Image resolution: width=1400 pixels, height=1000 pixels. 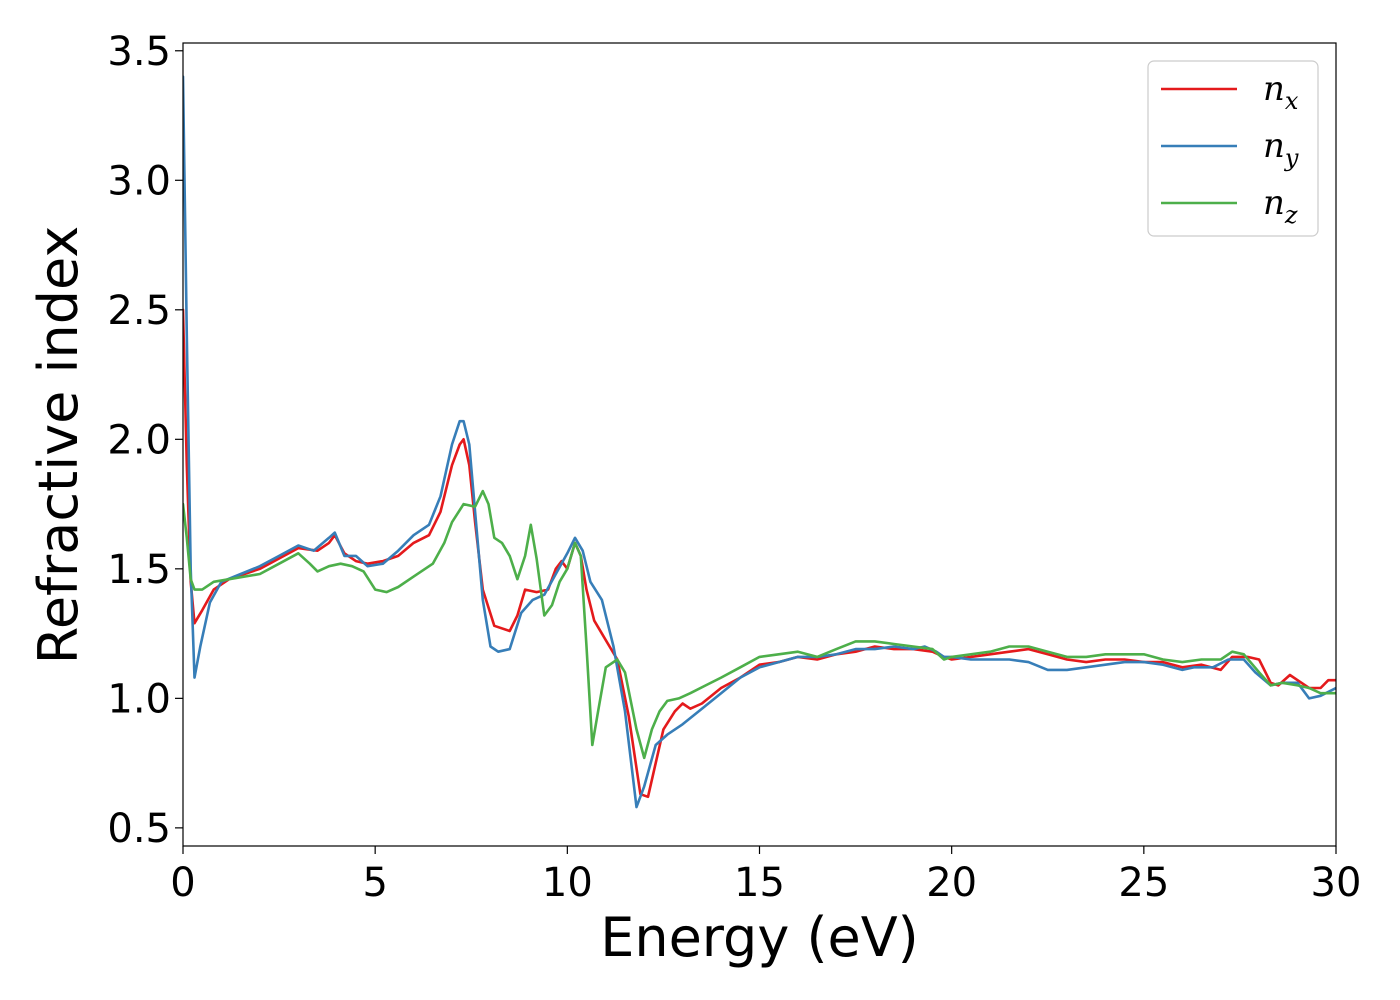 I want to click on legend-label-z: nz, so click(x=1280, y=206).